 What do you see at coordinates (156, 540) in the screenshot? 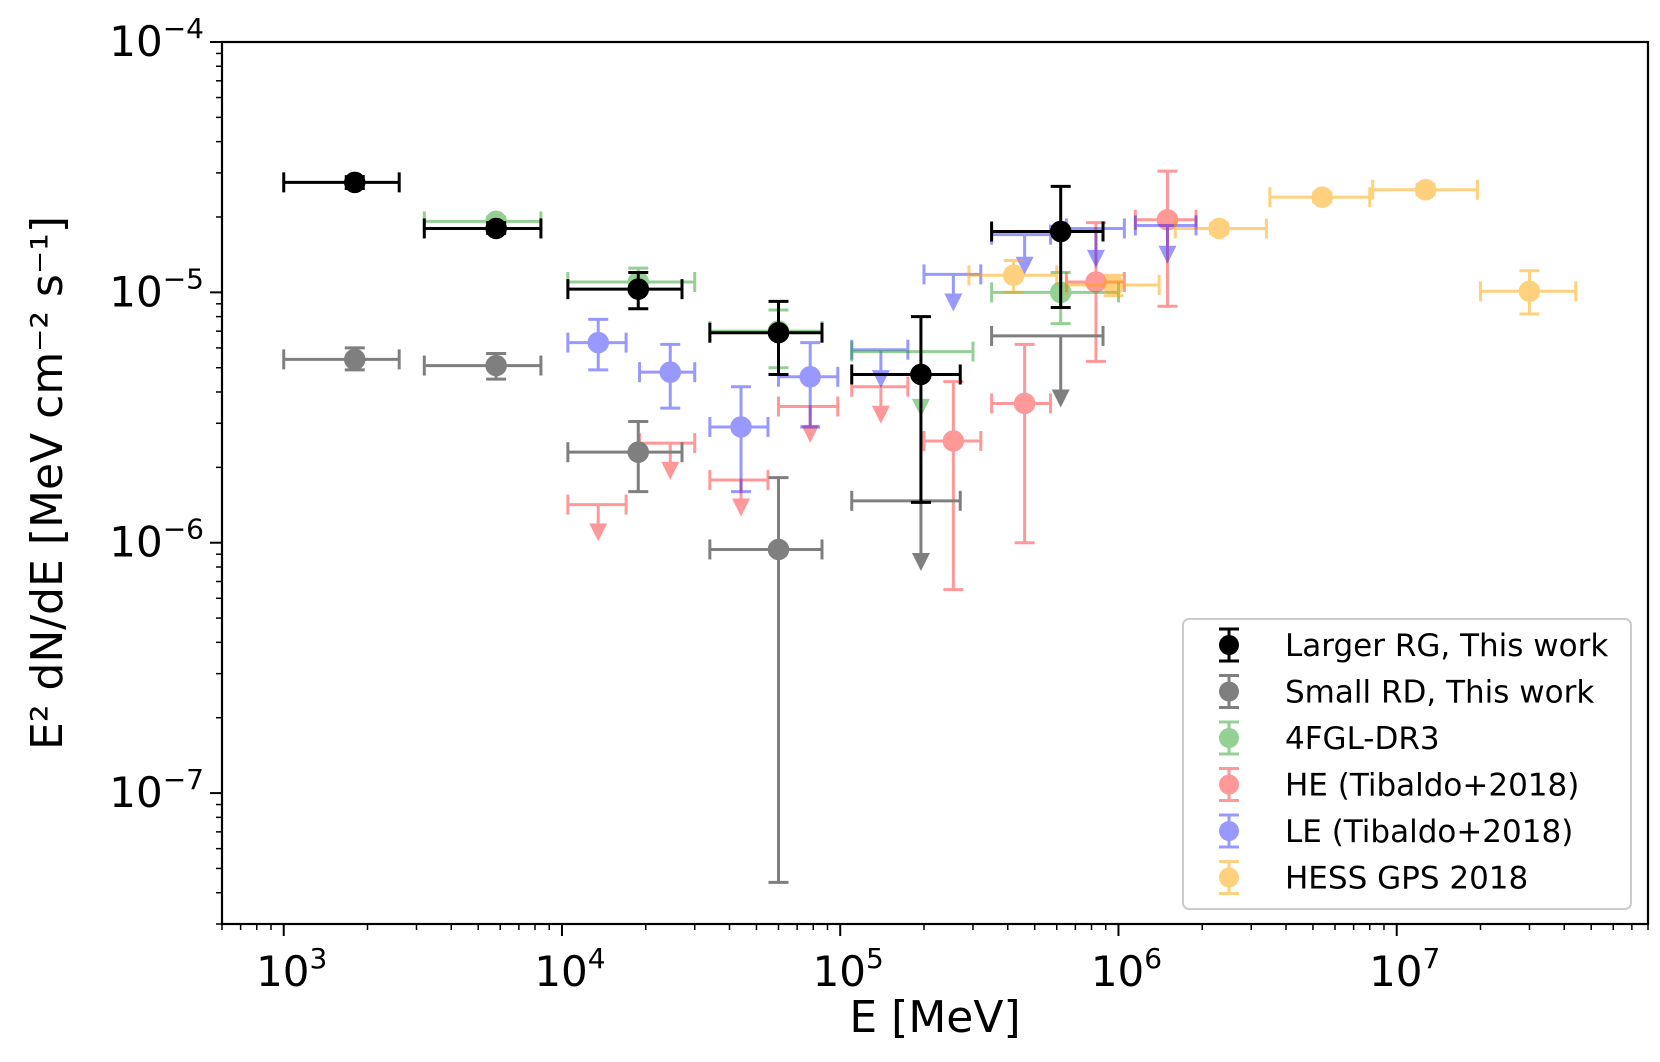
I see `y-tick-label: 10⁻⁶` at bounding box center [156, 540].